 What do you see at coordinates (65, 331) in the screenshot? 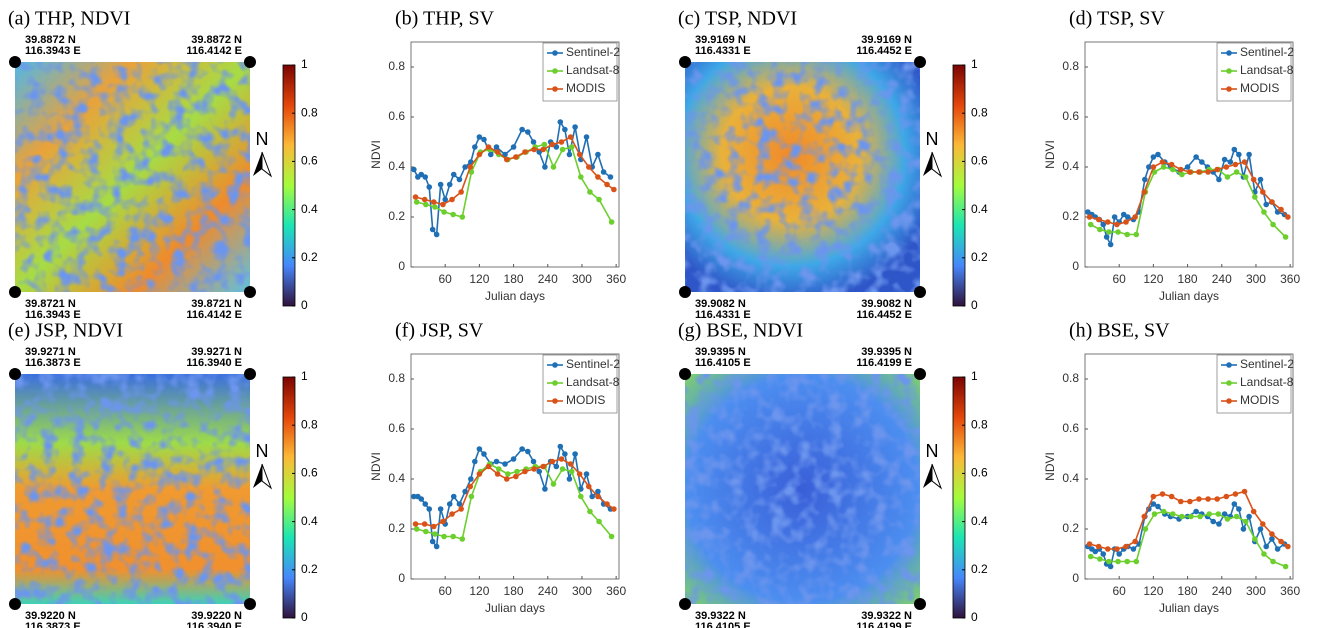
I see `panel-title: (e) JSP, NDVI` at bounding box center [65, 331].